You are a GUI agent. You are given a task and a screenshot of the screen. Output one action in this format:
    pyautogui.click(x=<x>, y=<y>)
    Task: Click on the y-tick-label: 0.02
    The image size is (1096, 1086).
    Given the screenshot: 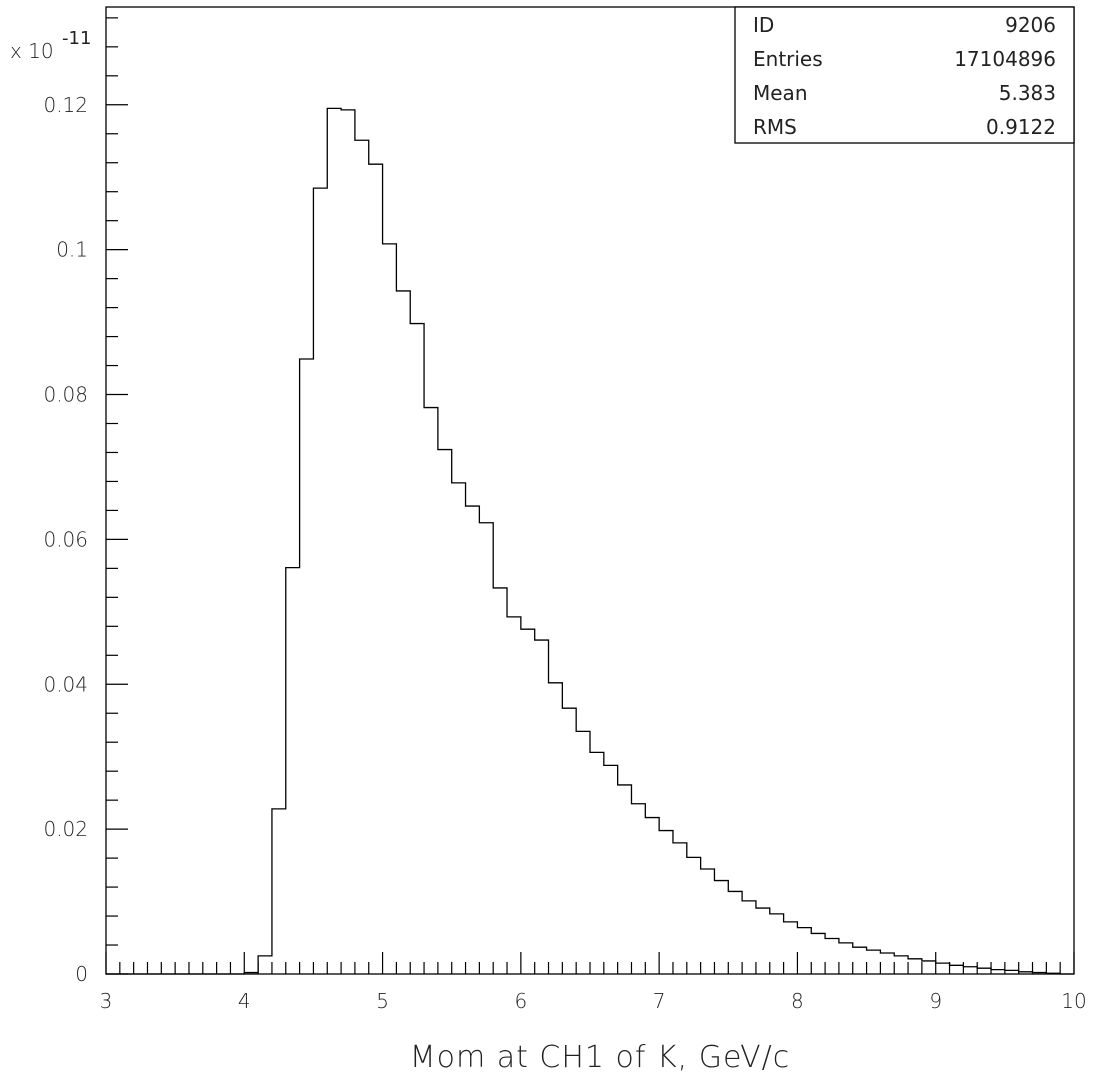 What is the action you would take?
    pyautogui.click(x=65, y=829)
    